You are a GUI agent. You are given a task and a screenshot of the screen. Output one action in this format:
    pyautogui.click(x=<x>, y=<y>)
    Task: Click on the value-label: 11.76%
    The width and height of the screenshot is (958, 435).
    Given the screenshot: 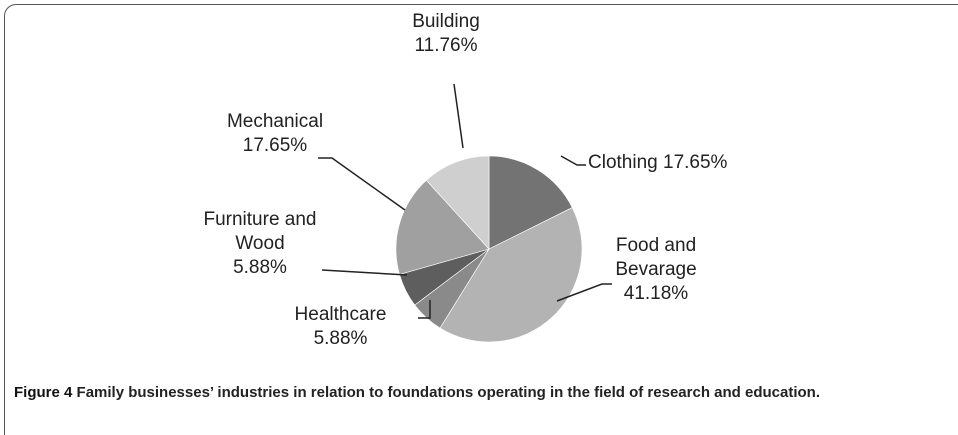 What is the action you would take?
    pyautogui.click(x=446, y=45)
    